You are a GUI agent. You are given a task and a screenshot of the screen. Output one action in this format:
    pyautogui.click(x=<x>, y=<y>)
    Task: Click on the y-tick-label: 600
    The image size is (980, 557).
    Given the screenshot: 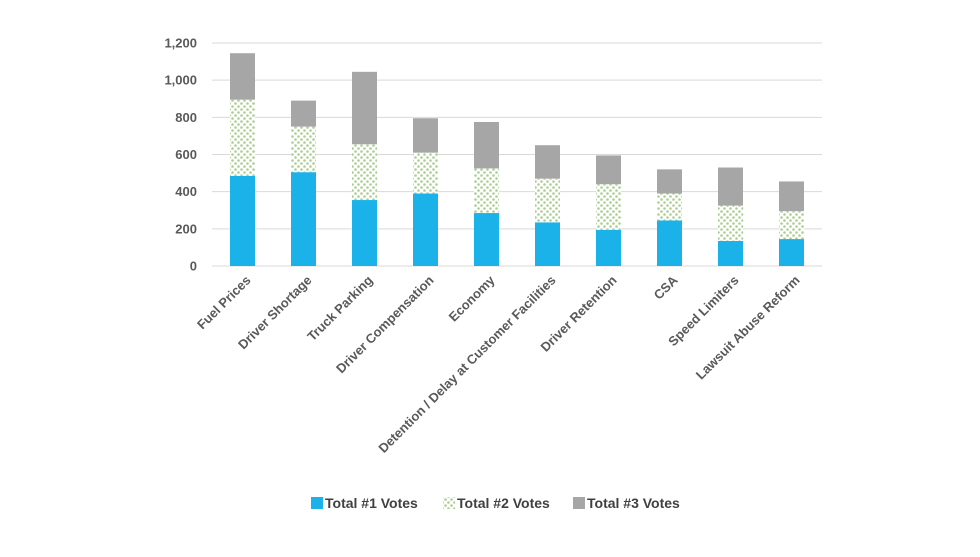 What is the action you would take?
    pyautogui.click(x=186, y=154)
    